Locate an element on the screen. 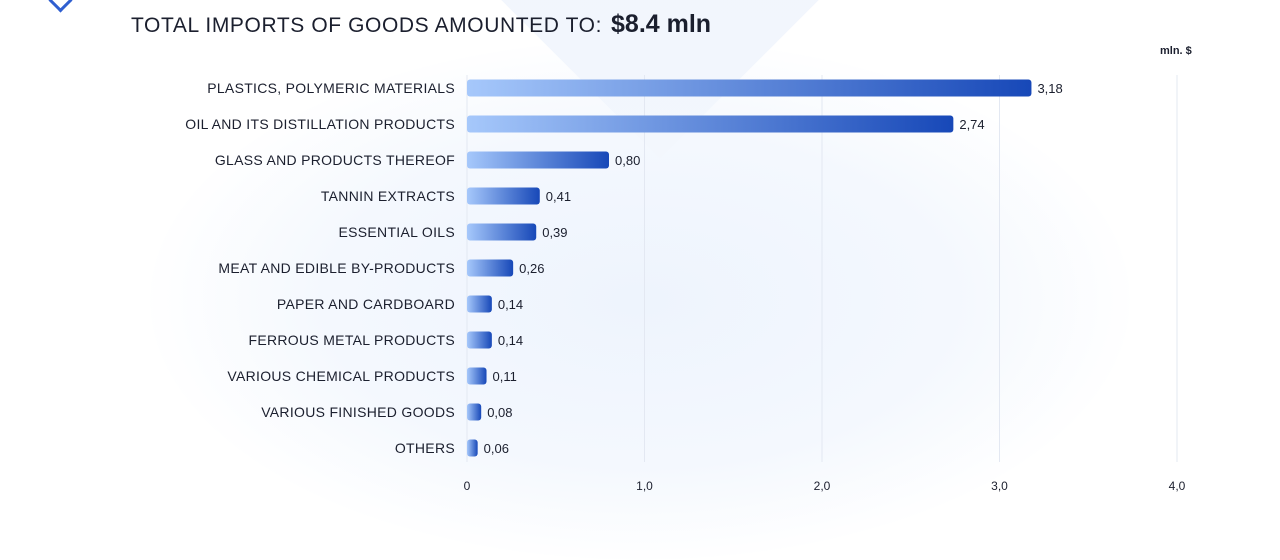 Image resolution: width=1280 pixels, height=560 pixels. value-label: 0,39 is located at coordinates (554, 232).